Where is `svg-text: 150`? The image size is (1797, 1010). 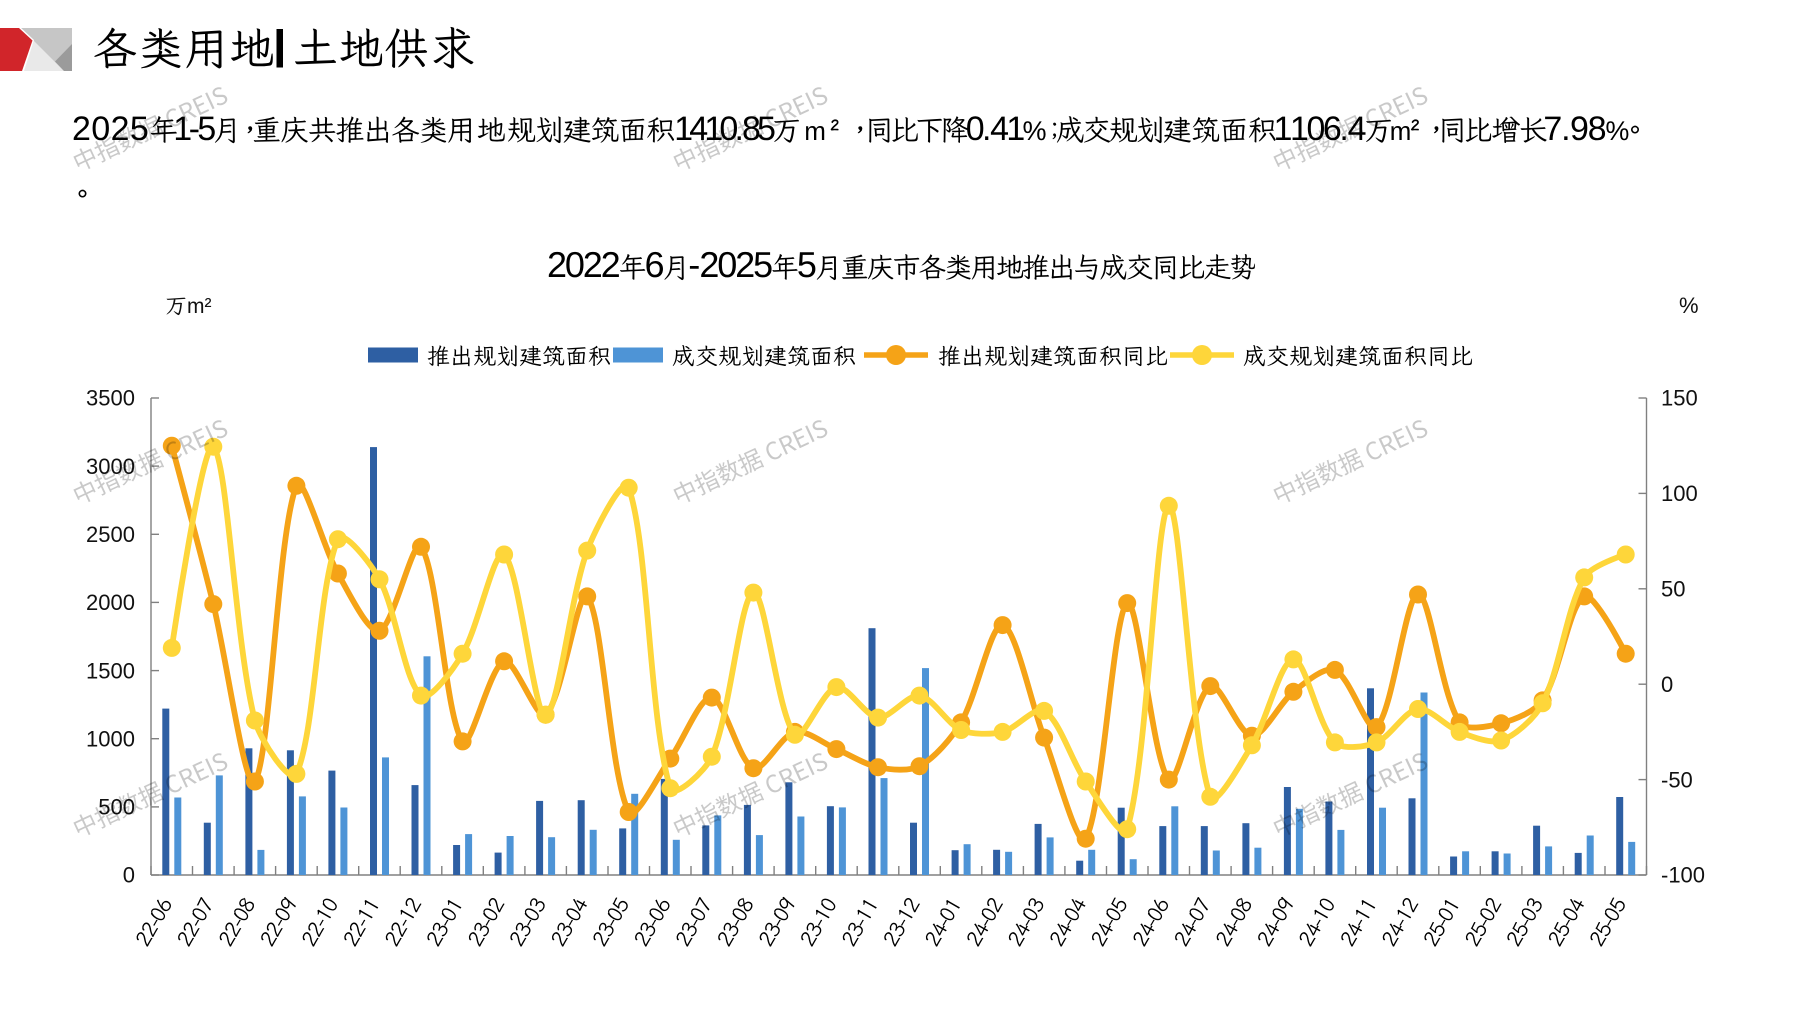
svg-text: 150 is located at coordinates (1679, 398).